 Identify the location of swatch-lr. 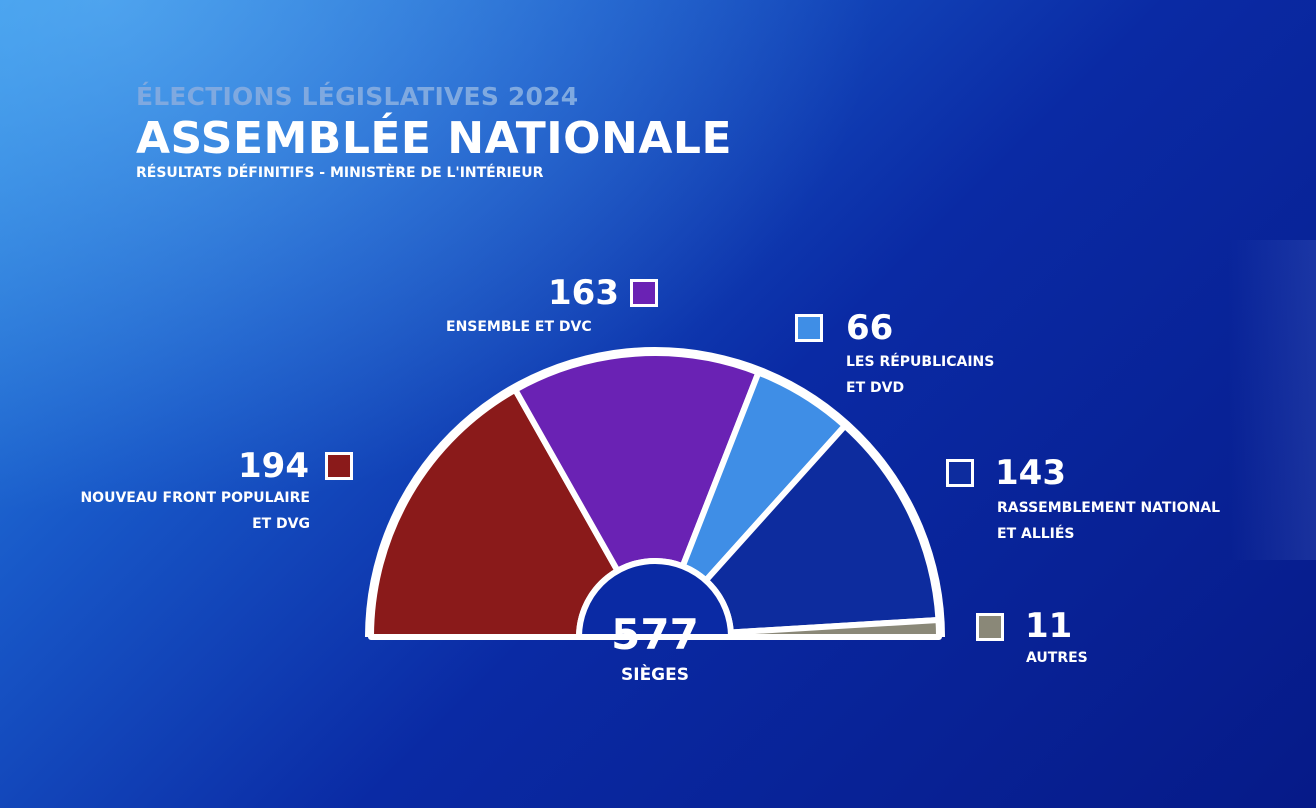
(809, 328).